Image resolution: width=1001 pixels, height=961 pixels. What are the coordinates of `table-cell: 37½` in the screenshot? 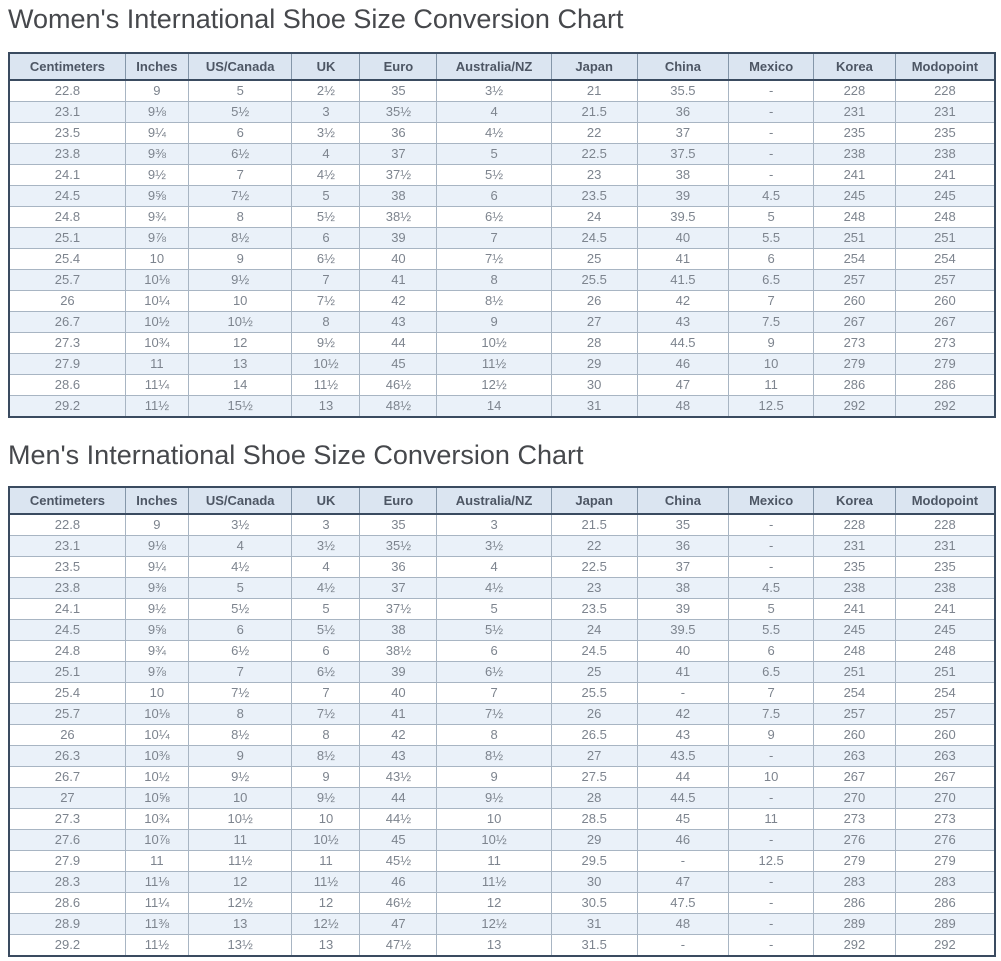 It's located at (398, 175).